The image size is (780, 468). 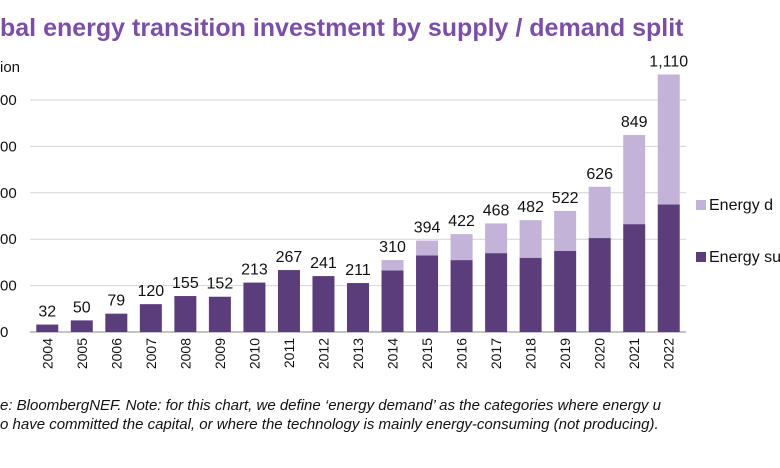 What do you see at coordinates (220, 284) in the screenshot?
I see `data-label: 152` at bounding box center [220, 284].